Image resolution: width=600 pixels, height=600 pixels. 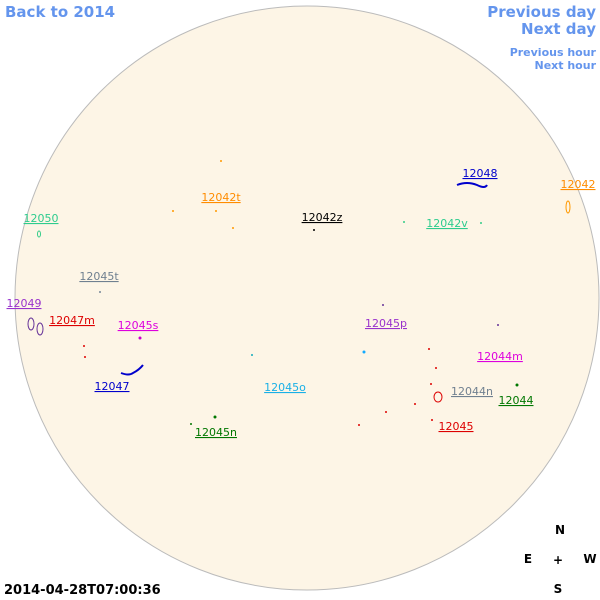 What do you see at coordinates (566, 65) in the screenshot?
I see `next-hour-link: Next hour` at bounding box center [566, 65].